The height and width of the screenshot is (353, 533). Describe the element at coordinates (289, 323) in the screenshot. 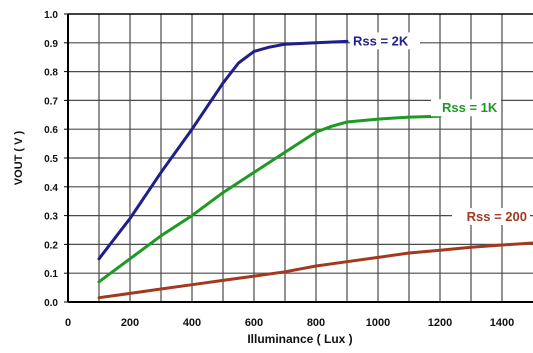

I see `x-tick-labels: 0 200 400 600 800 1000 1200 1400` at that location.